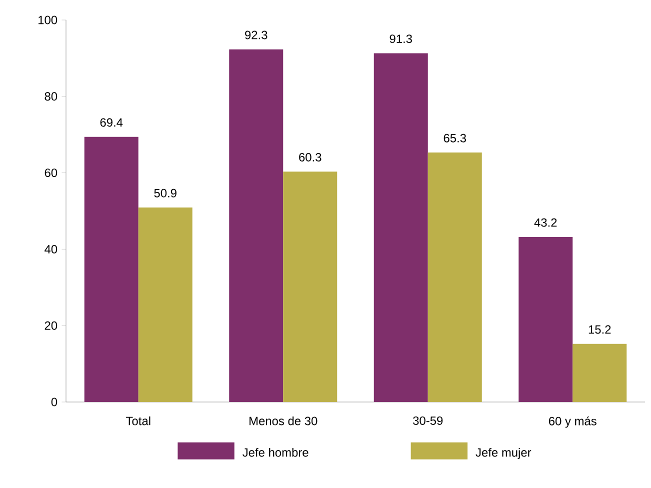 Image resolution: width=651 pixels, height=488 pixels. What do you see at coordinates (51, 173) in the screenshot?
I see `y-tick-label: 60` at bounding box center [51, 173].